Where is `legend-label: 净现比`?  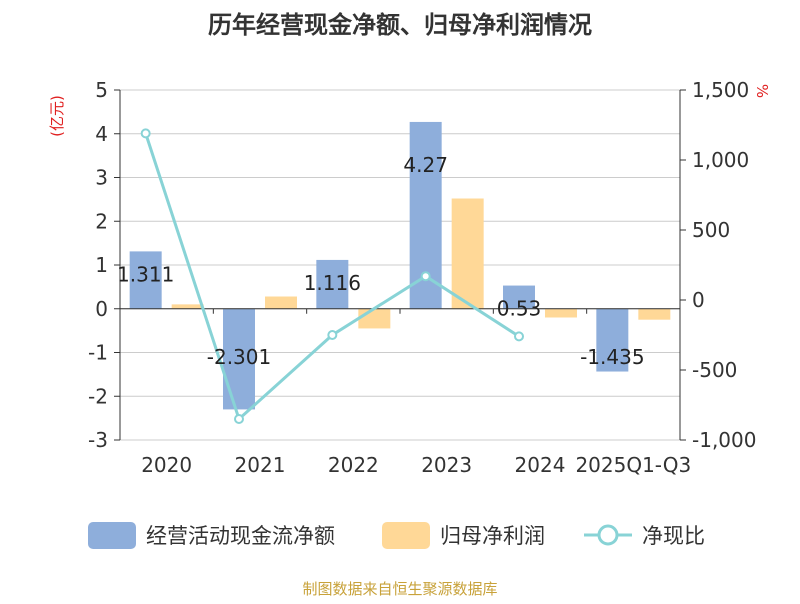
legend-label: 净现比 is located at coordinates (673, 536).